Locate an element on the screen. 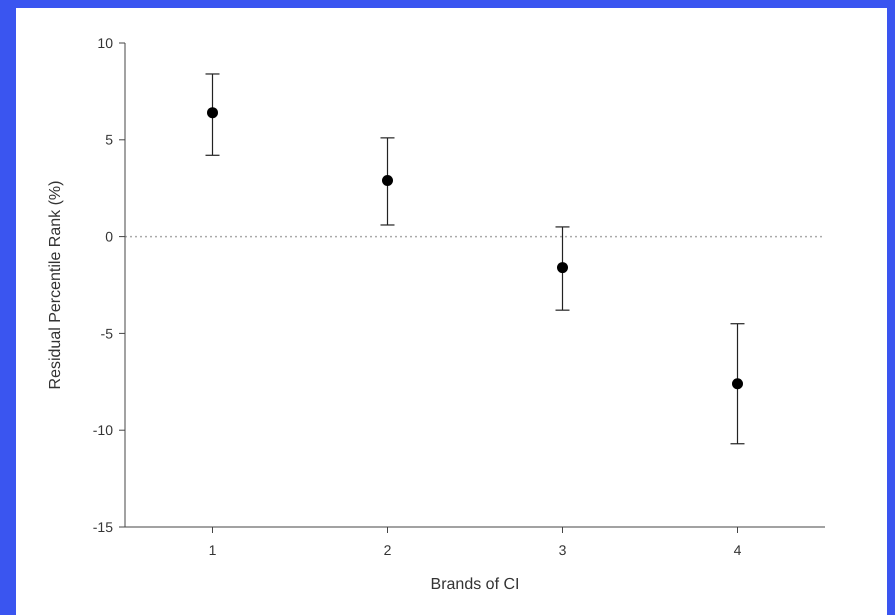 The image size is (895, 615). y-tick-label: -15 is located at coordinates (103, 526).